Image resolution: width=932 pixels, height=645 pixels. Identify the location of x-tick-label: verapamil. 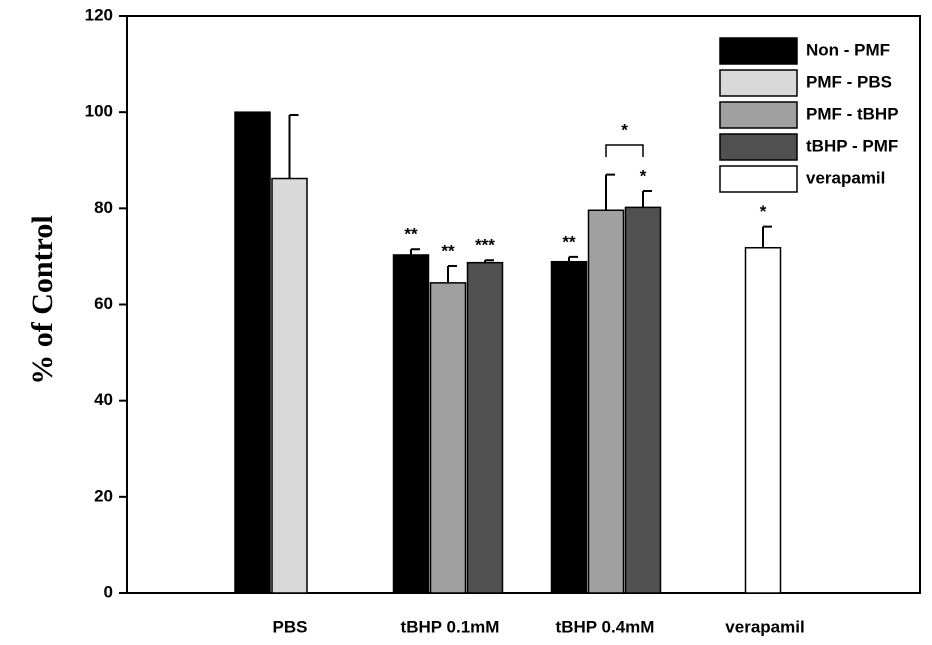
(764, 626).